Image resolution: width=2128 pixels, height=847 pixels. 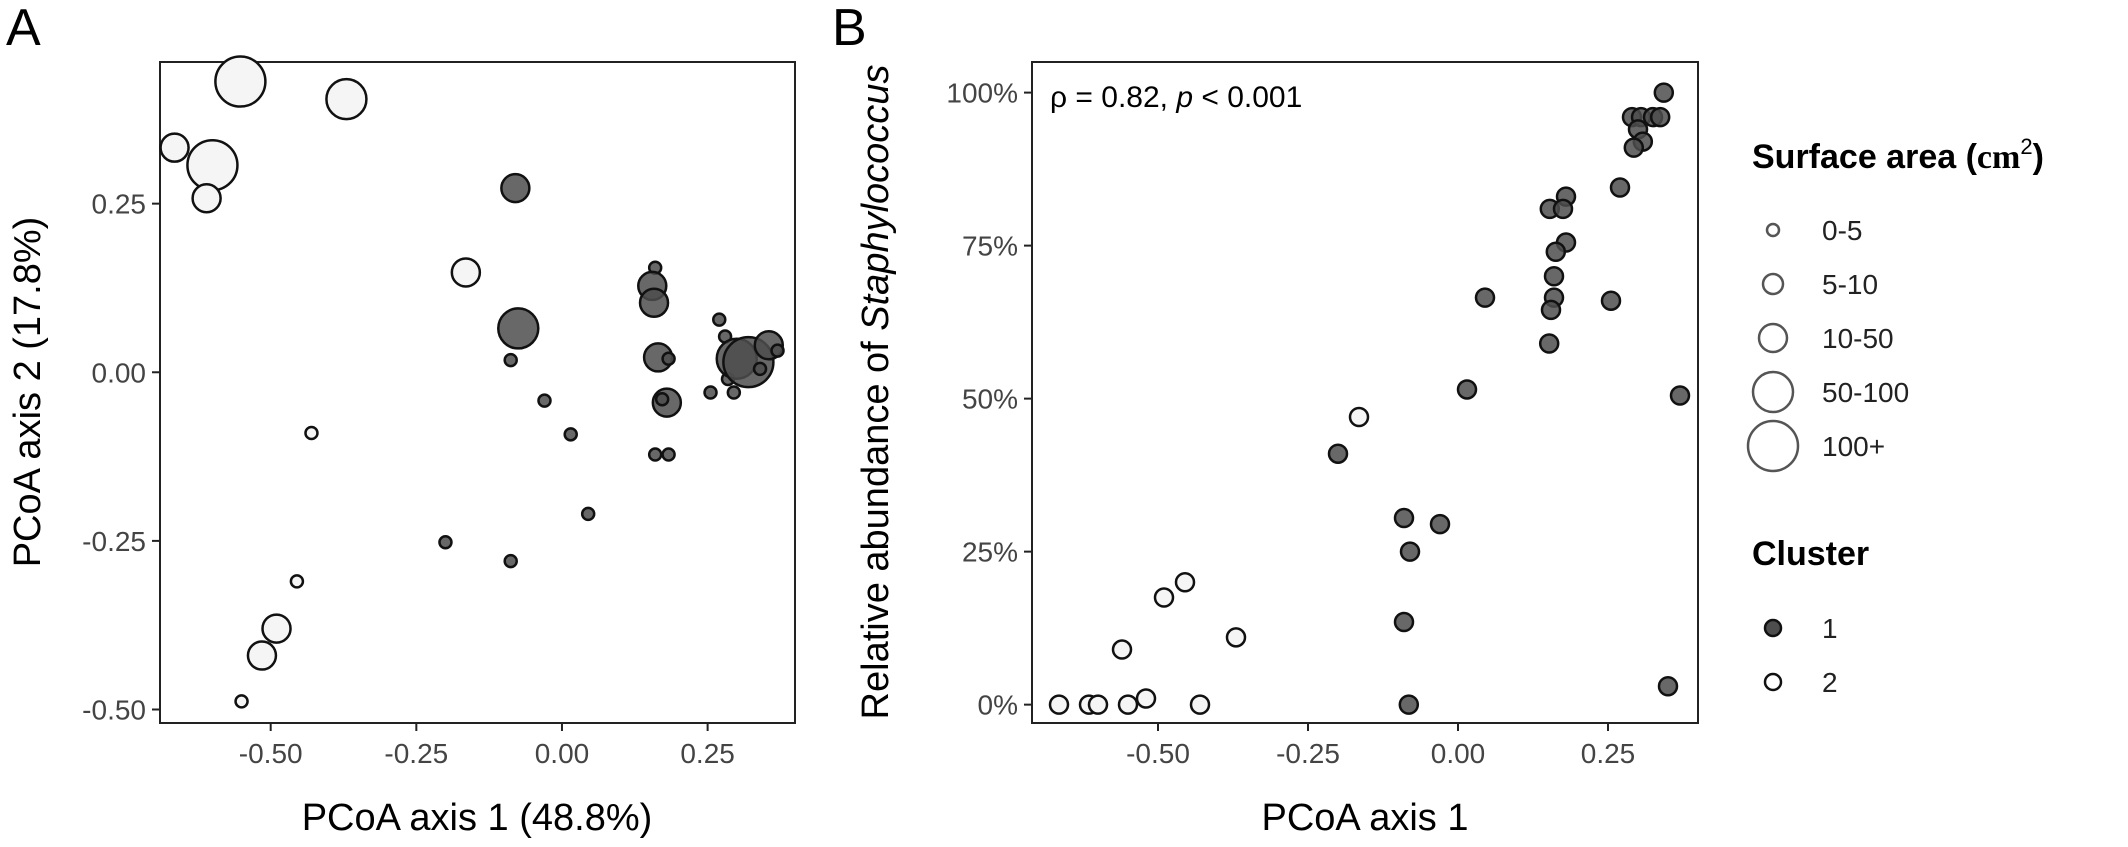 What do you see at coordinates (121, 457) in the screenshot?
I see `panel-a-y-ticks: -0.50 -0.25 0.00 0.25` at bounding box center [121, 457].